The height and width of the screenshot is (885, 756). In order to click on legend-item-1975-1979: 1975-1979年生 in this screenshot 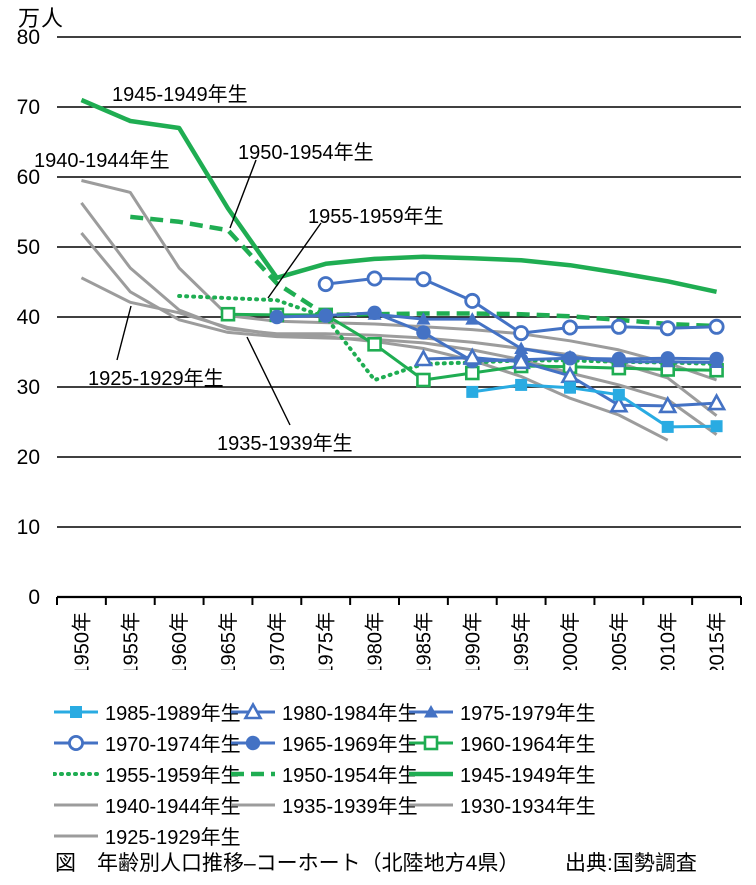, I will do `click(533, 711)`.